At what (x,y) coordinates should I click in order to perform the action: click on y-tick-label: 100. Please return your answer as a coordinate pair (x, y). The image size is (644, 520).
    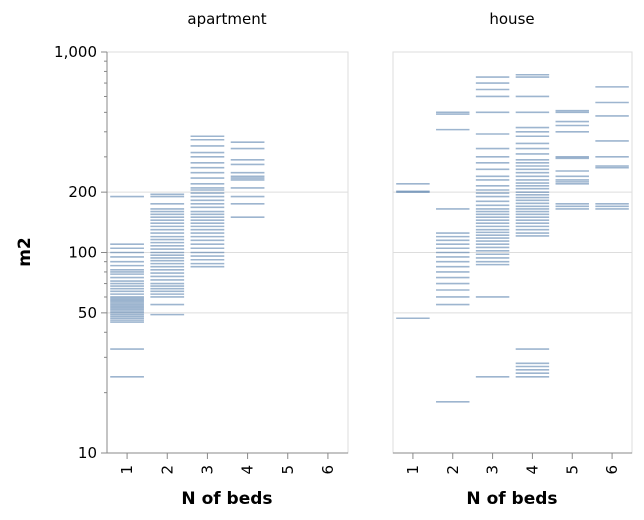
    Looking at the image, I should click on (82, 253).